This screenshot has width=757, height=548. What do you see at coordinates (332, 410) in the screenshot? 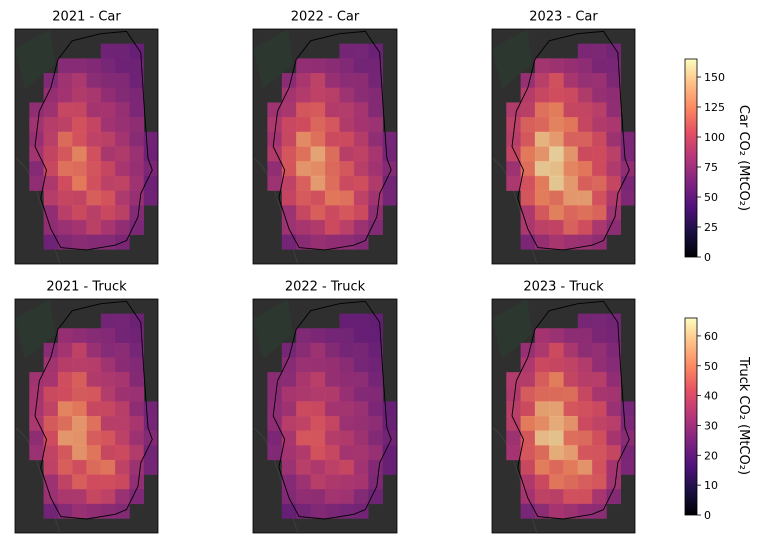
I see `district-boundary` at bounding box center [332, 410].